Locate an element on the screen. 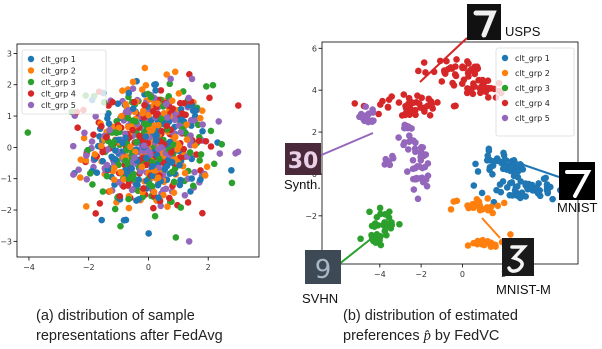 The width and height of the screenshot is (602, 349). svhn-digit-thumbnail: 9 is located at coordinates (323, 267).